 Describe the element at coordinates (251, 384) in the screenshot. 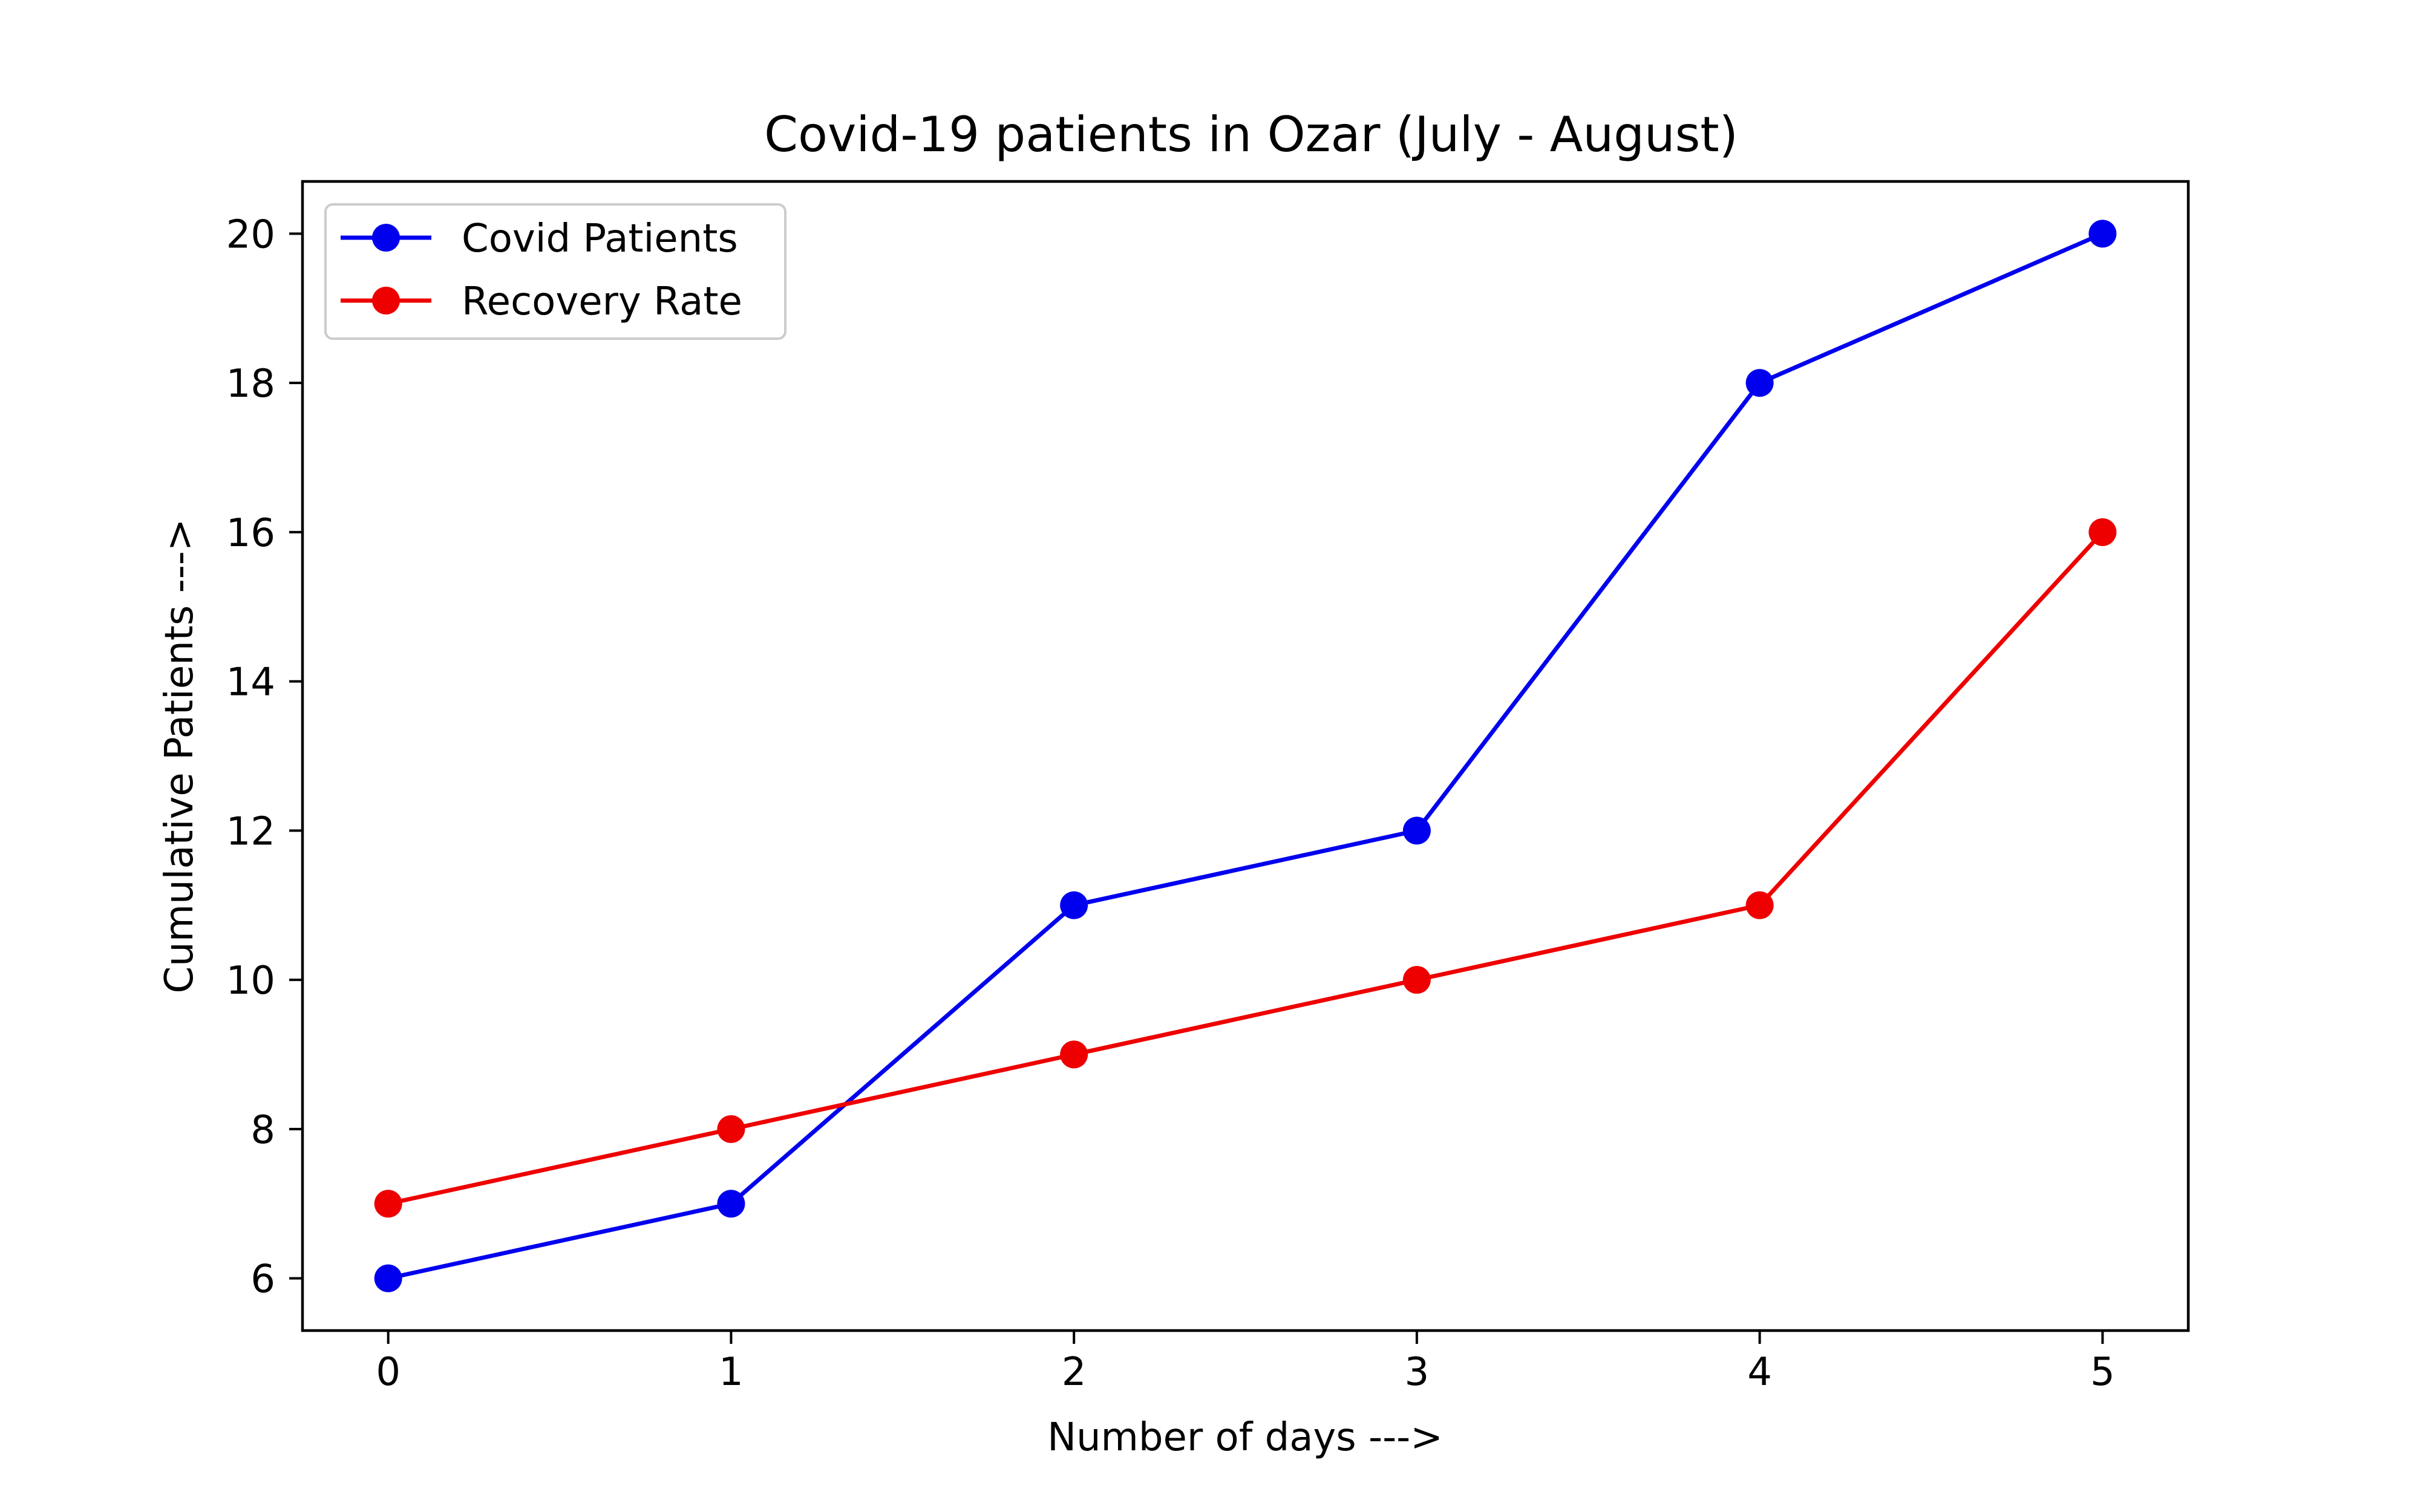

I see `y-tick-label: 18` at that location.